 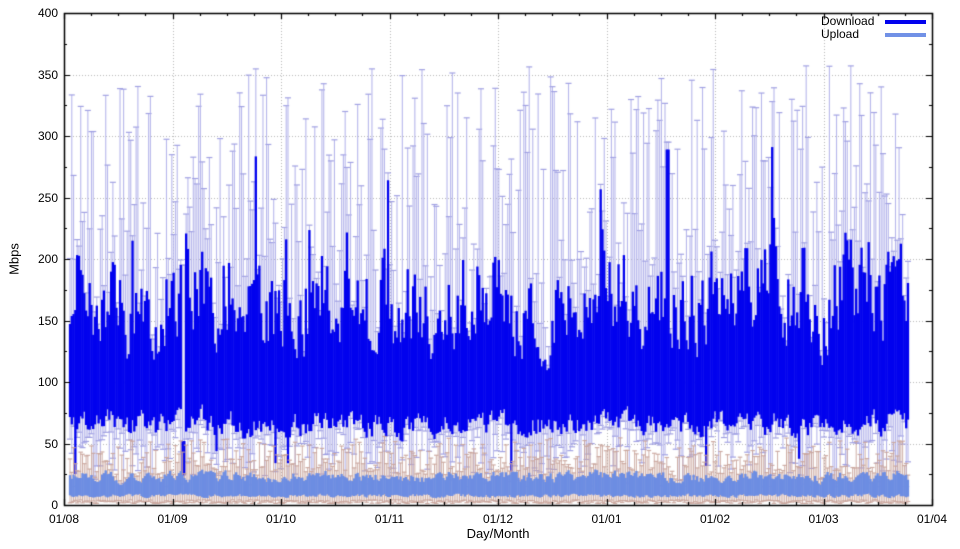 I want to click on x-tick-label: 01/12, so click(x=498, y=519).